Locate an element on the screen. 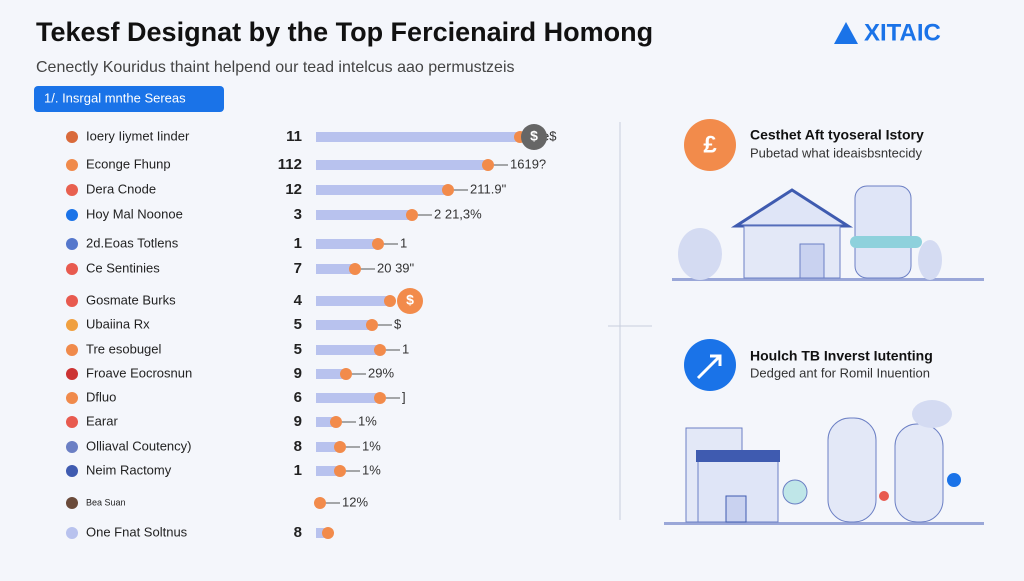 The height and width of the screenshot is (581, 1024). row-note: 20 39" is located at coordinates (396, 267).